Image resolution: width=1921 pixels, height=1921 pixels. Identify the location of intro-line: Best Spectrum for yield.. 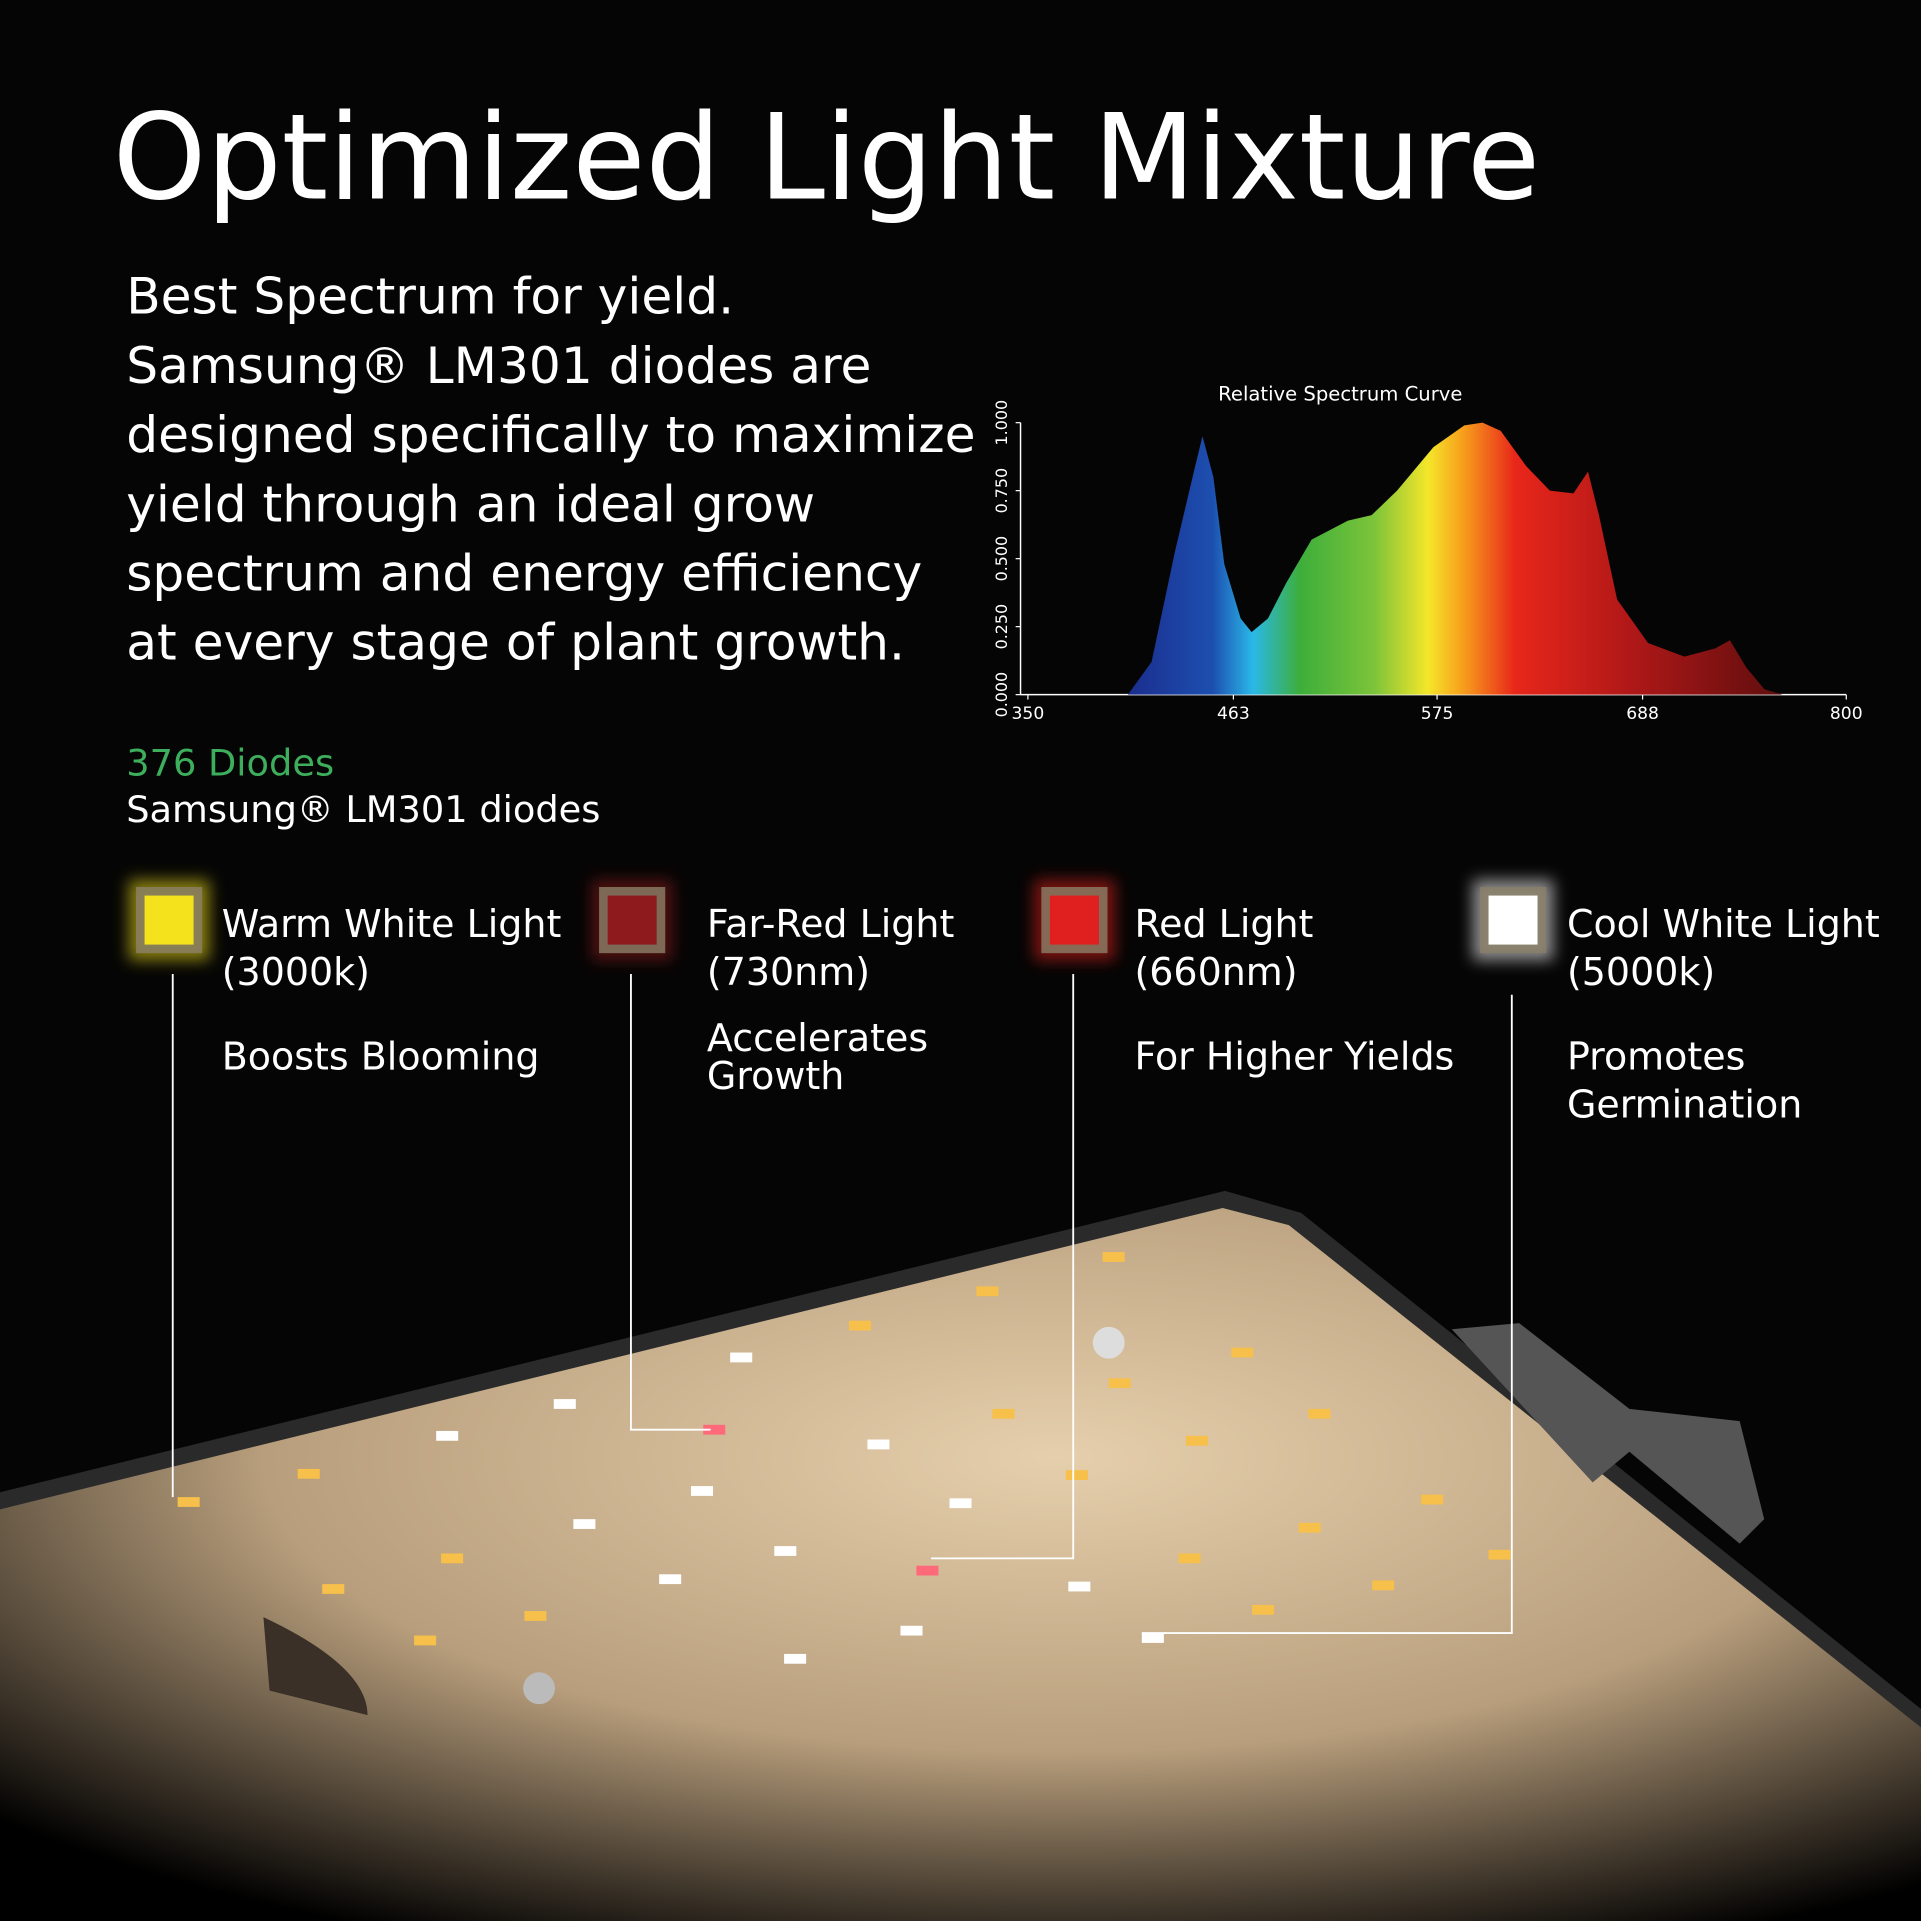
(430, 296).